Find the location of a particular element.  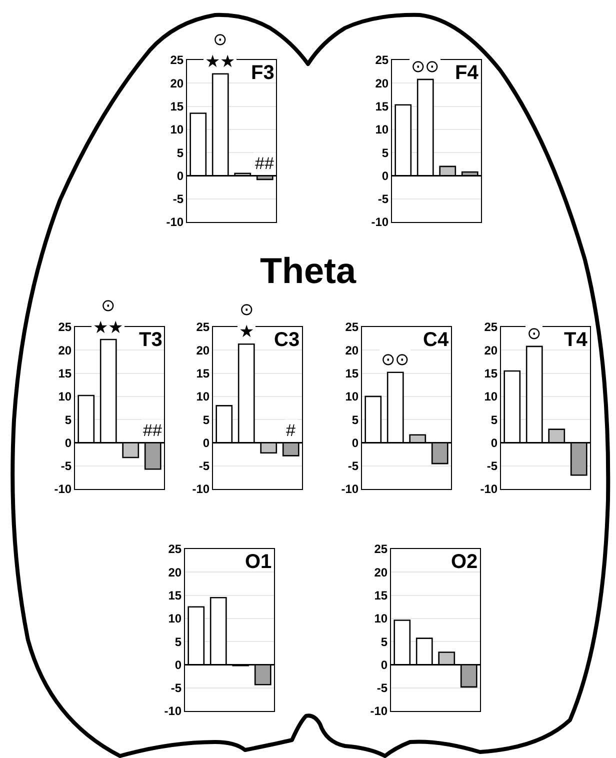

chart-title: T3 is located at coordinates (150, 340).